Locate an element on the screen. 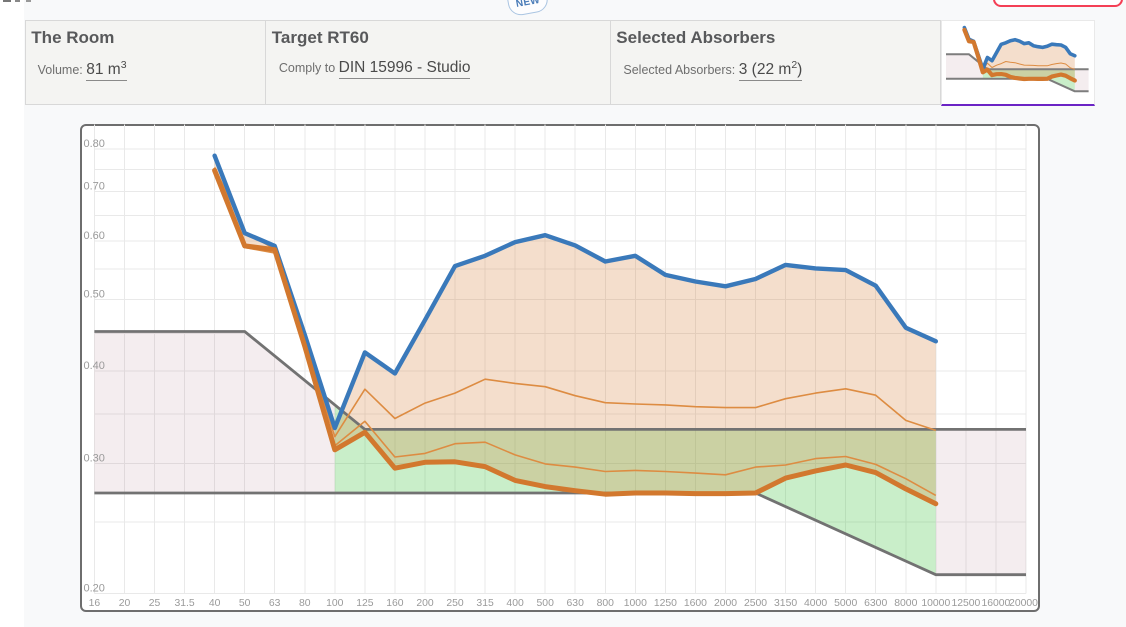 The height and width of the screenshot is (627, 1126). svg-text: 2000 is located at coordinates (725, 603).